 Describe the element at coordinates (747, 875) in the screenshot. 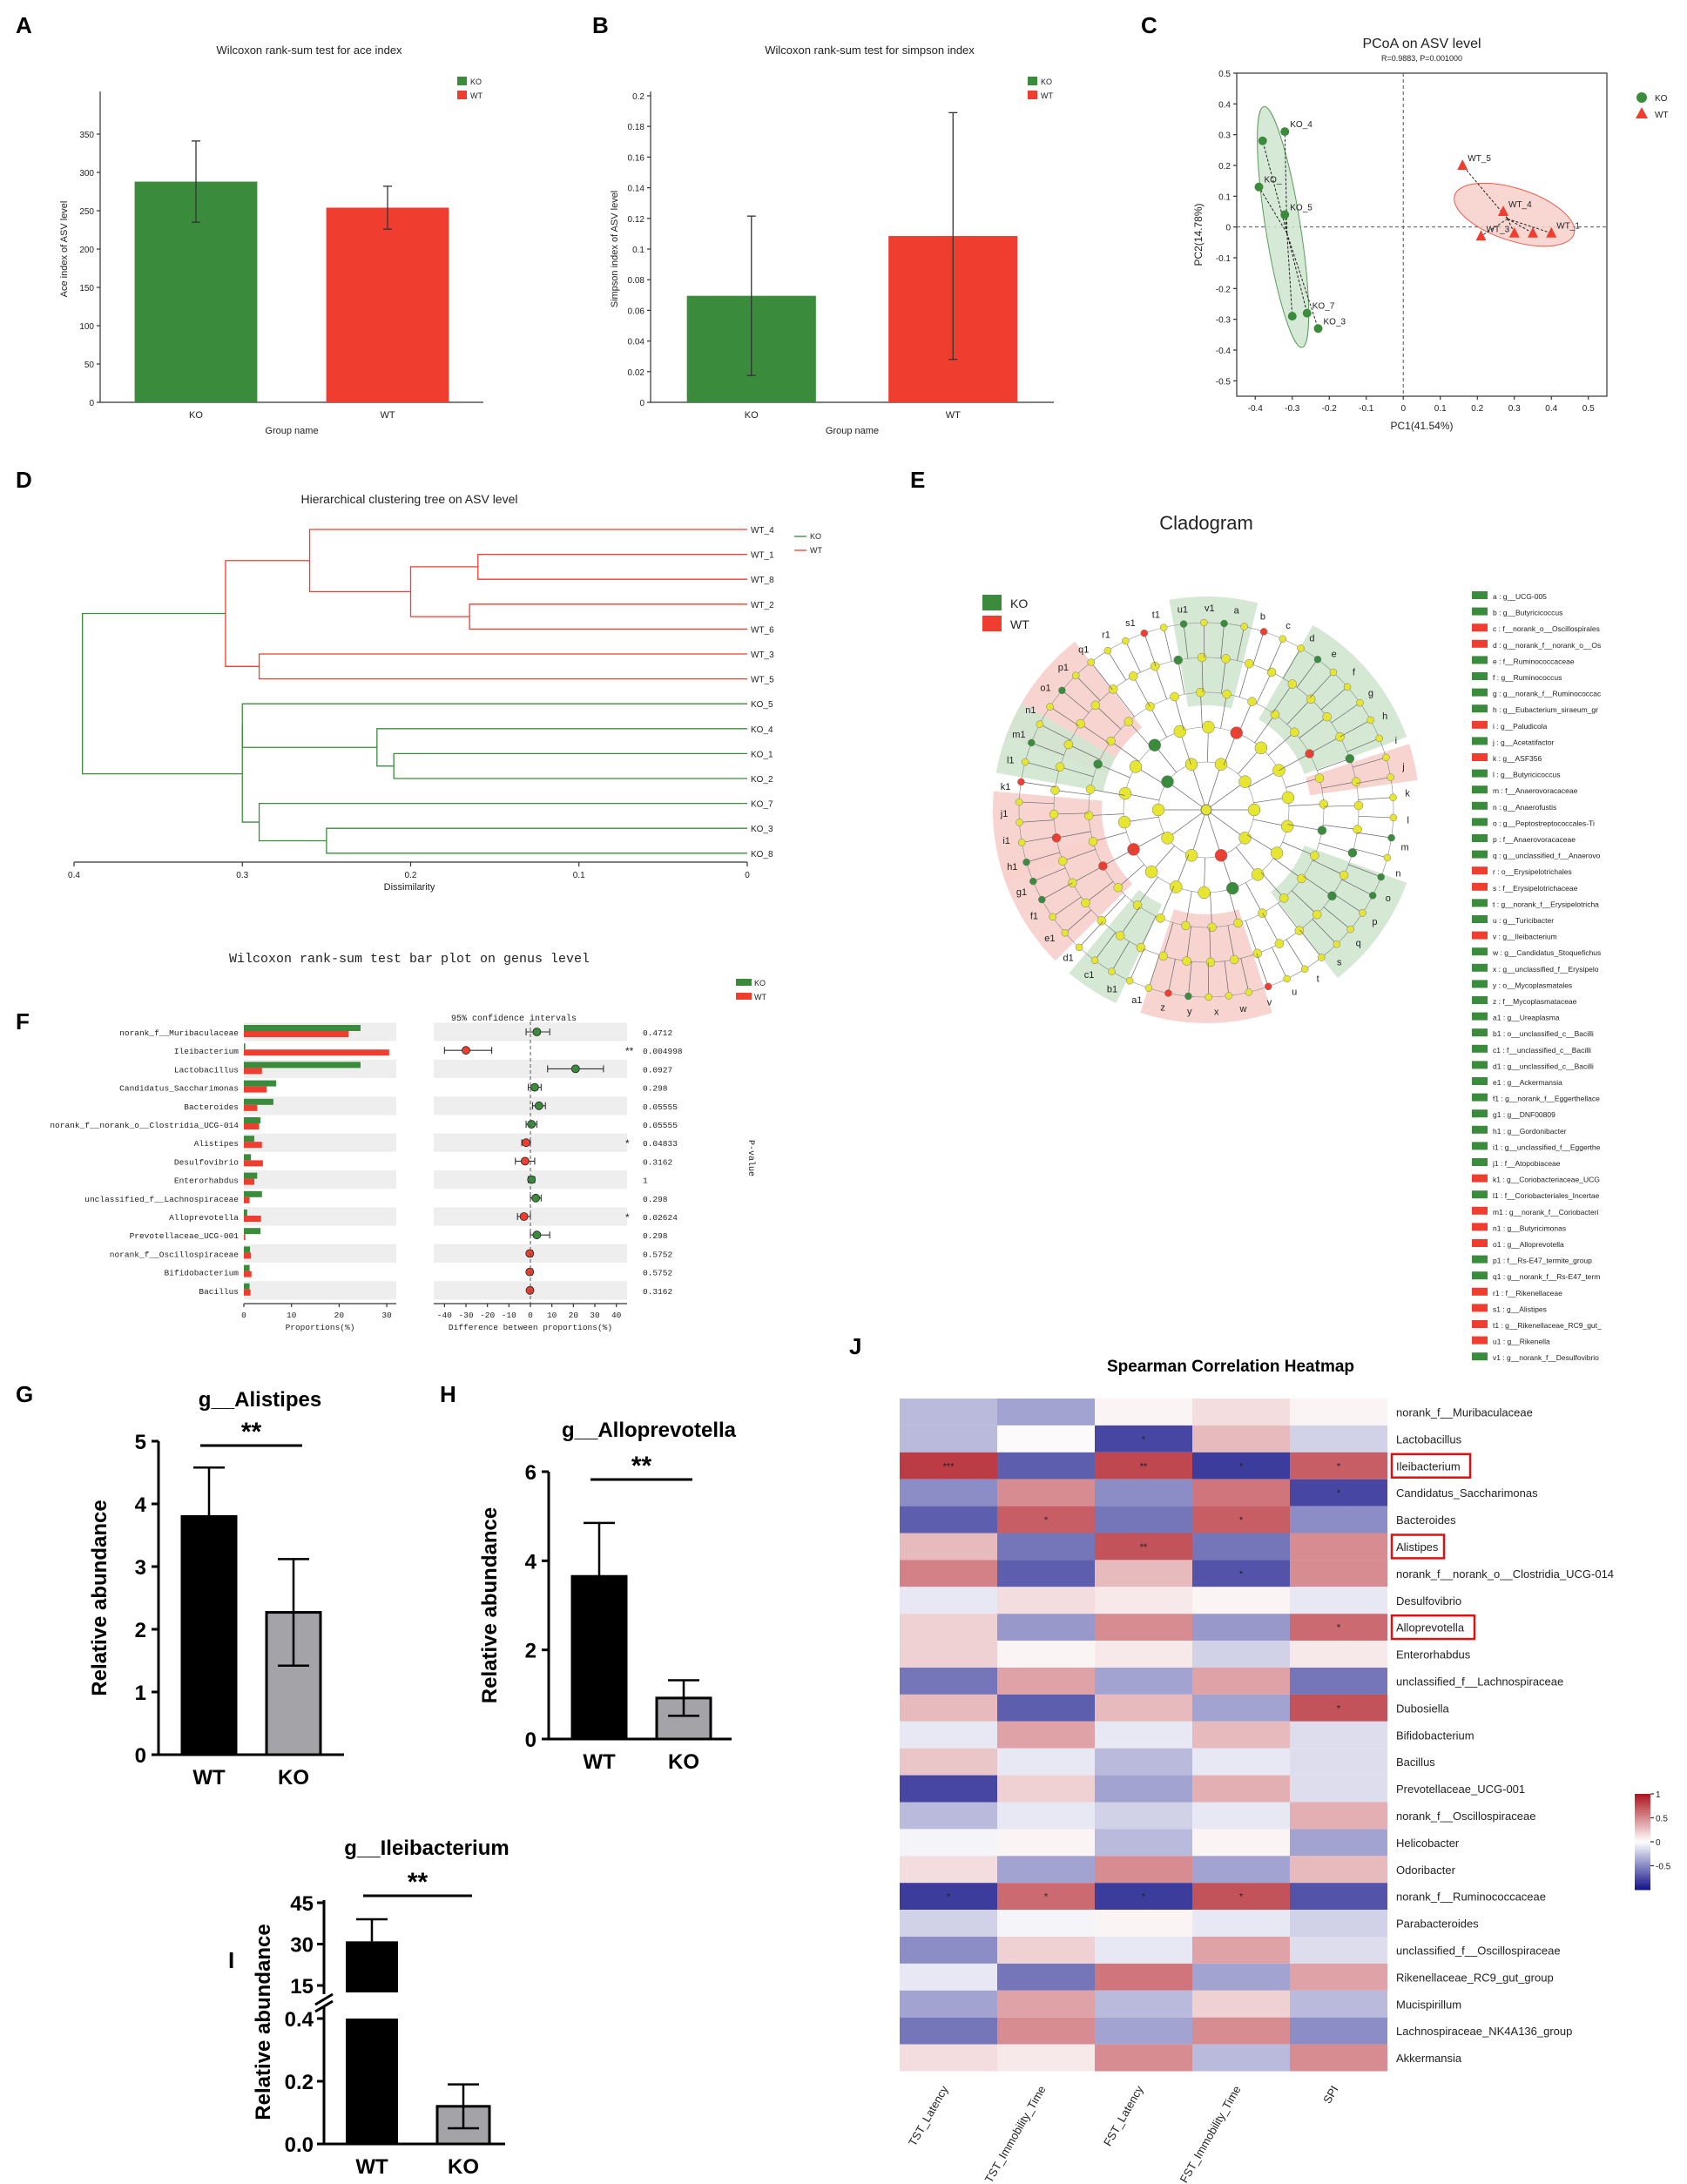

I see `x-tick-label: 0` at that location.